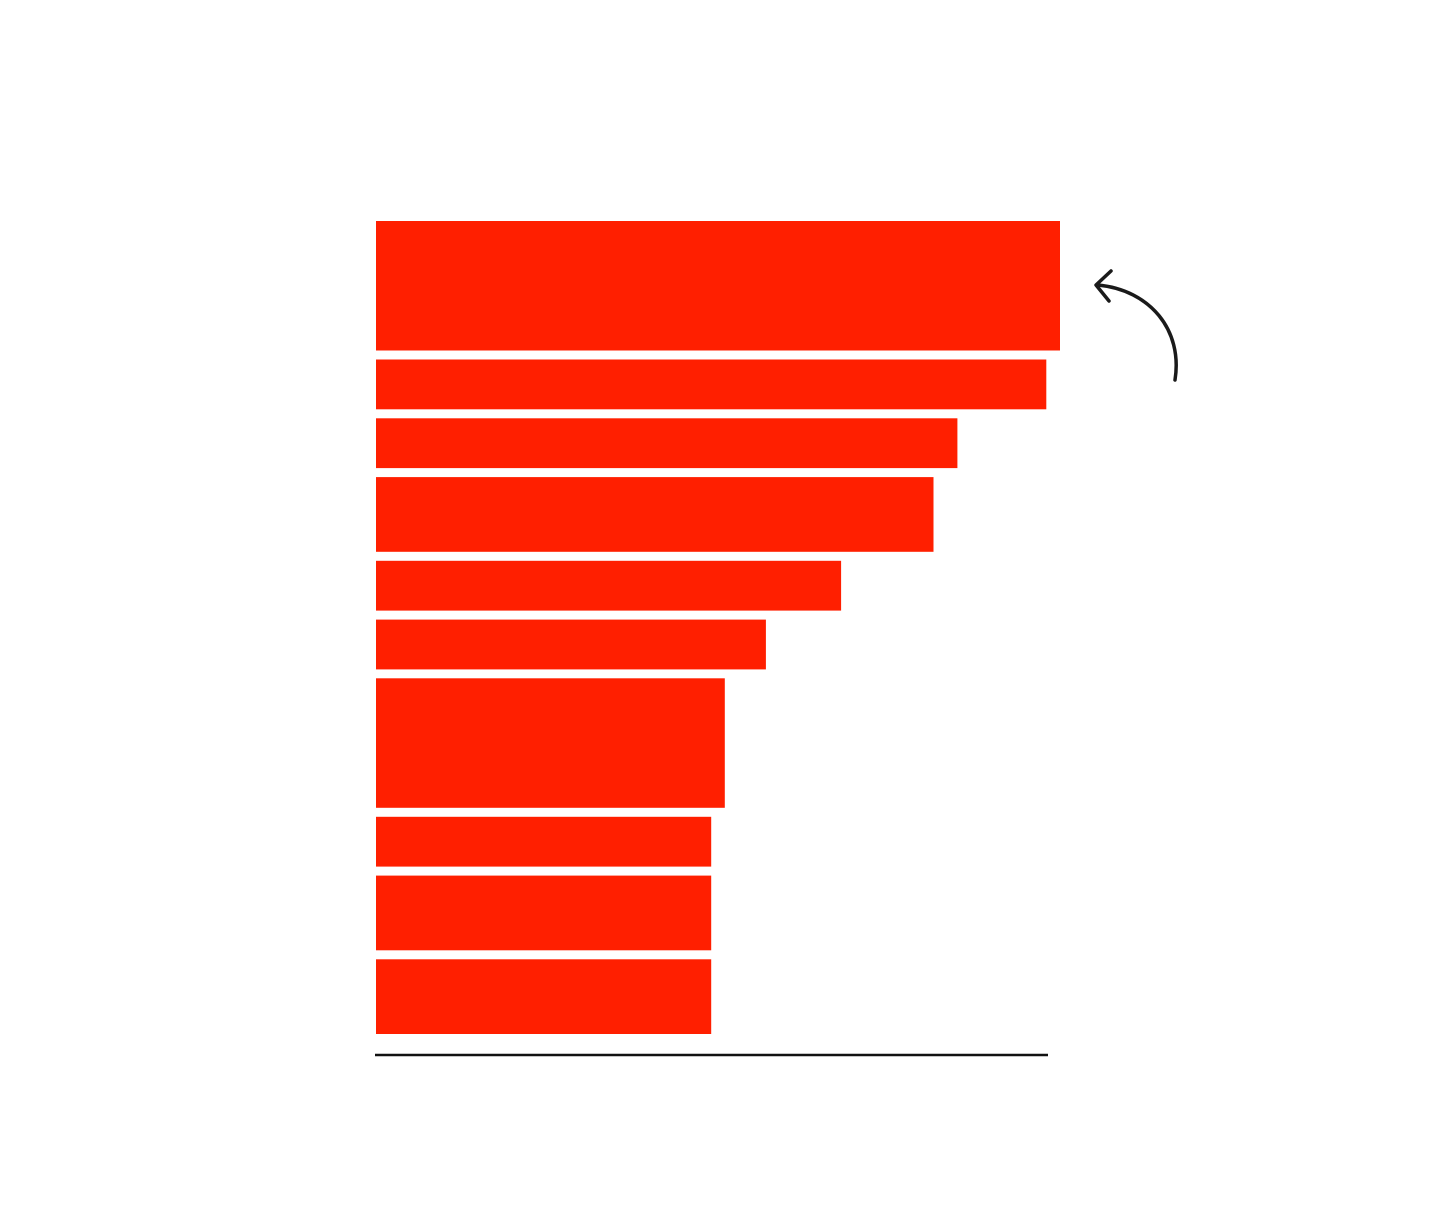  What do you see at coordinates (1137, 332) in the screenshot?
I see `arrow-curve` at bounding box center [1137, 332].